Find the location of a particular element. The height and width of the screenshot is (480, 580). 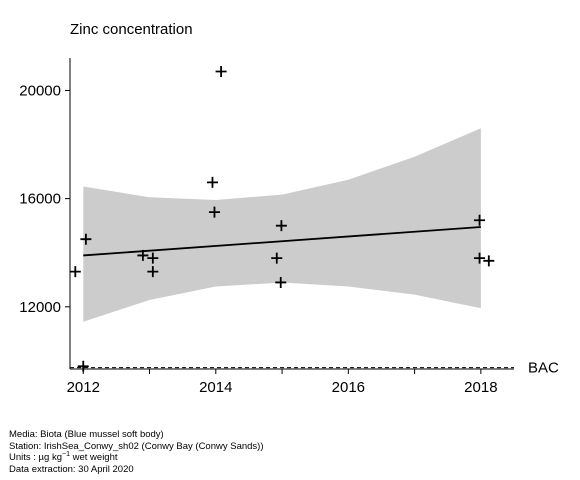

trend-layer is located at coordinates (282, 241).